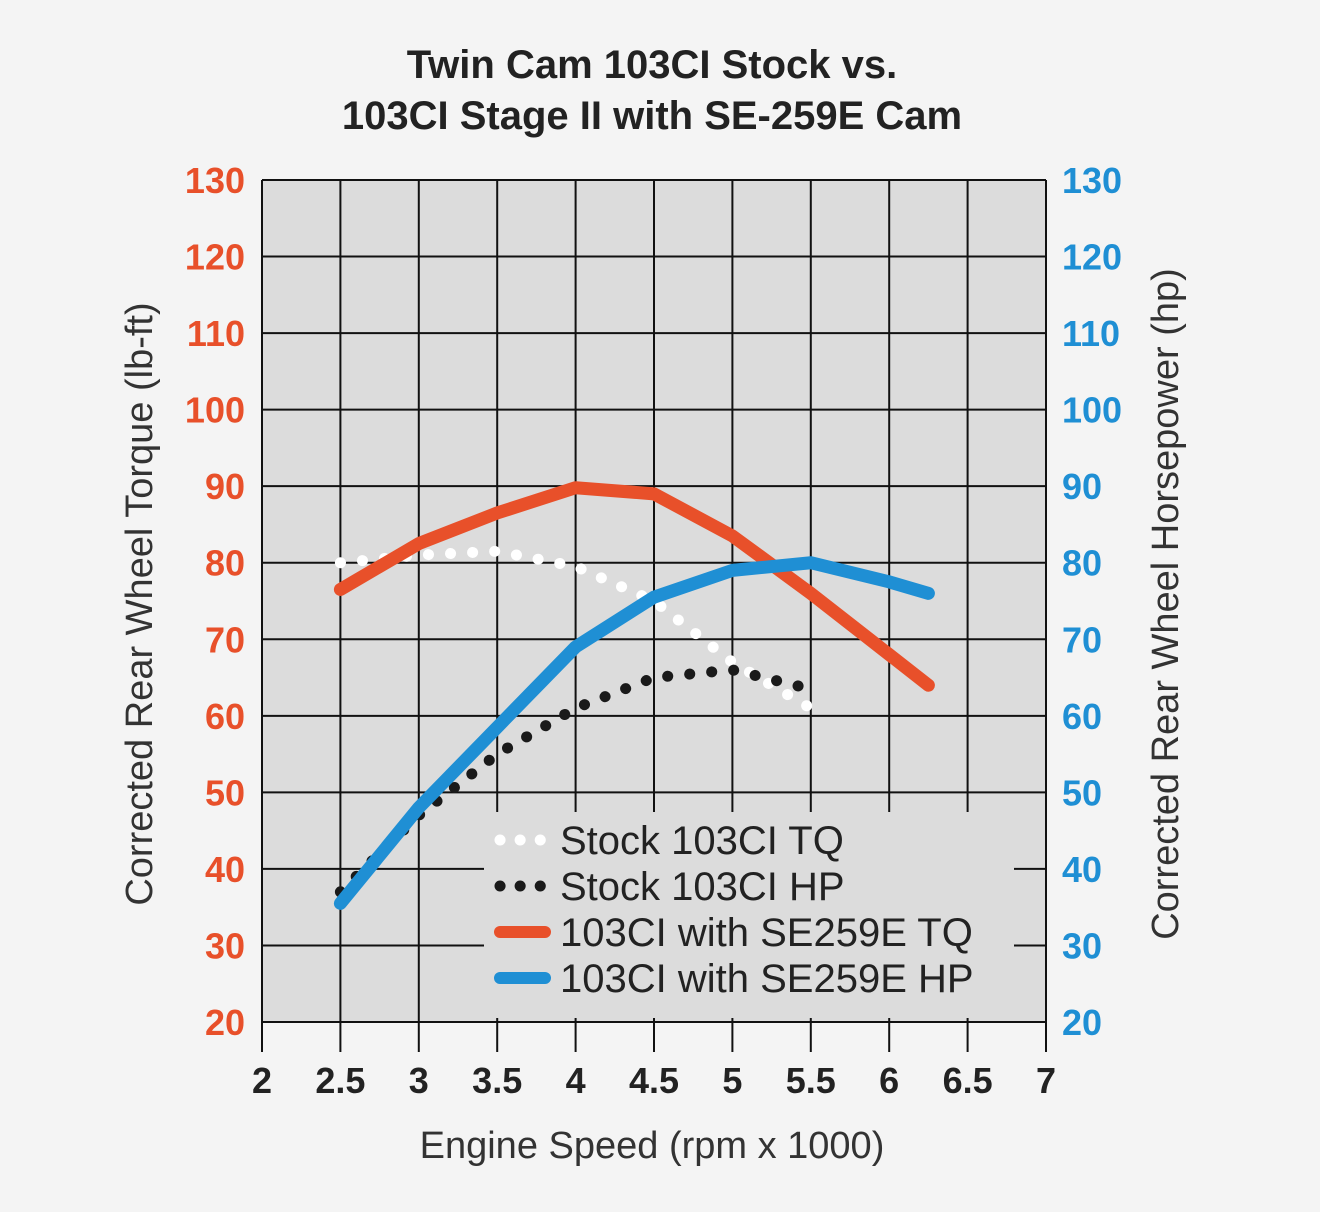  Describe the element at coordinates (1082, 639) in the screenshot. I see `right-tick-label: 70` at that location.